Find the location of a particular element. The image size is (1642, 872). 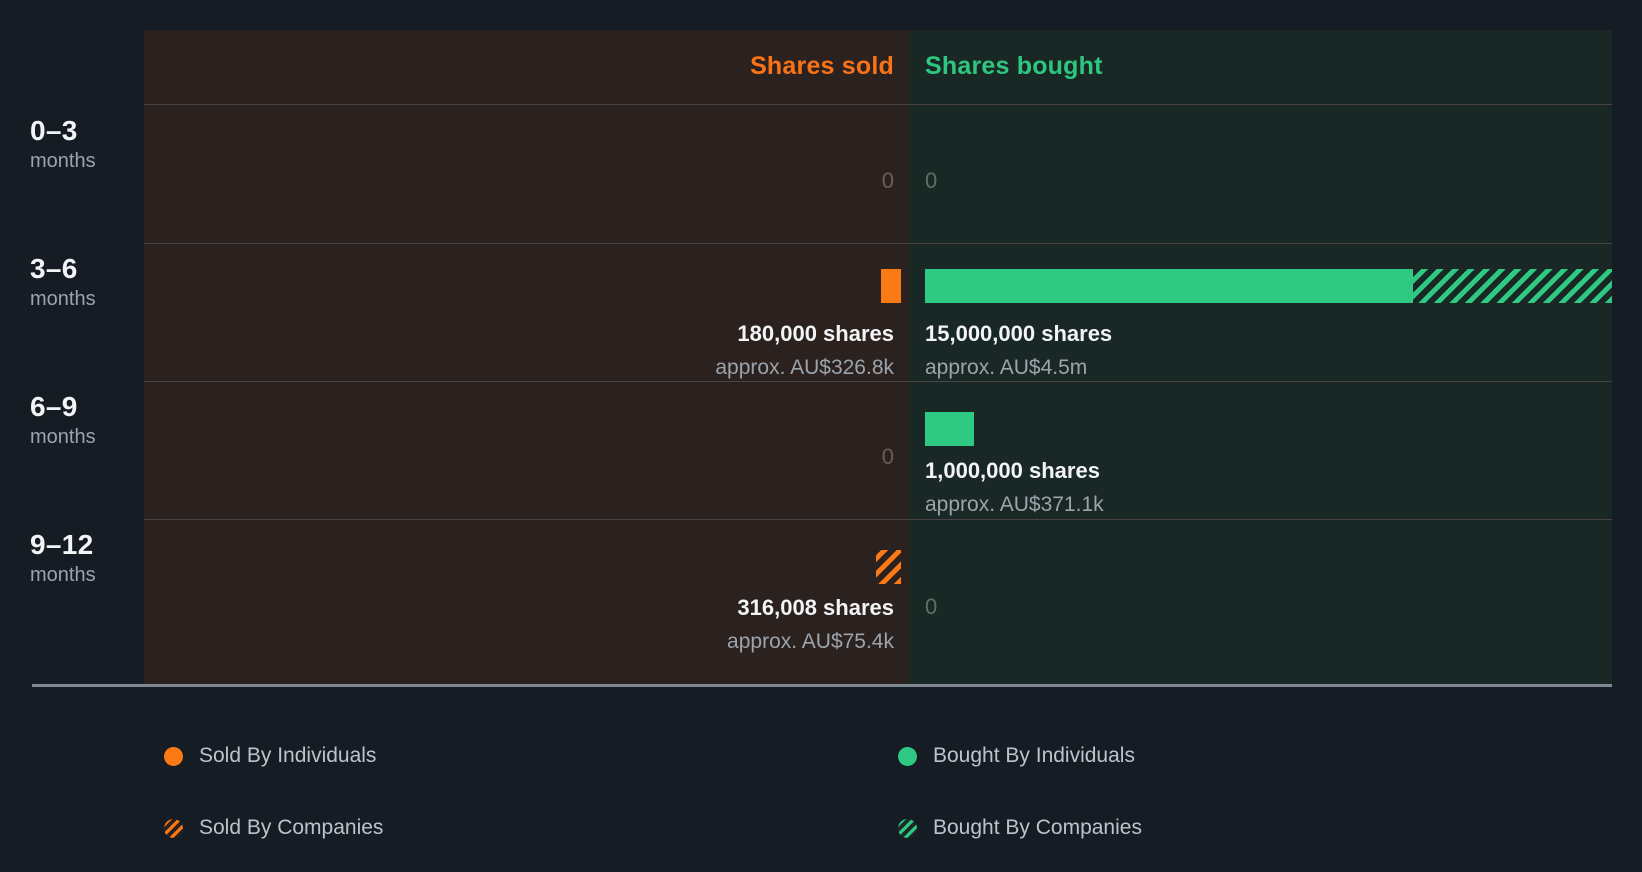

row-period-label: 0–3 is located at coordinates (54, 130).